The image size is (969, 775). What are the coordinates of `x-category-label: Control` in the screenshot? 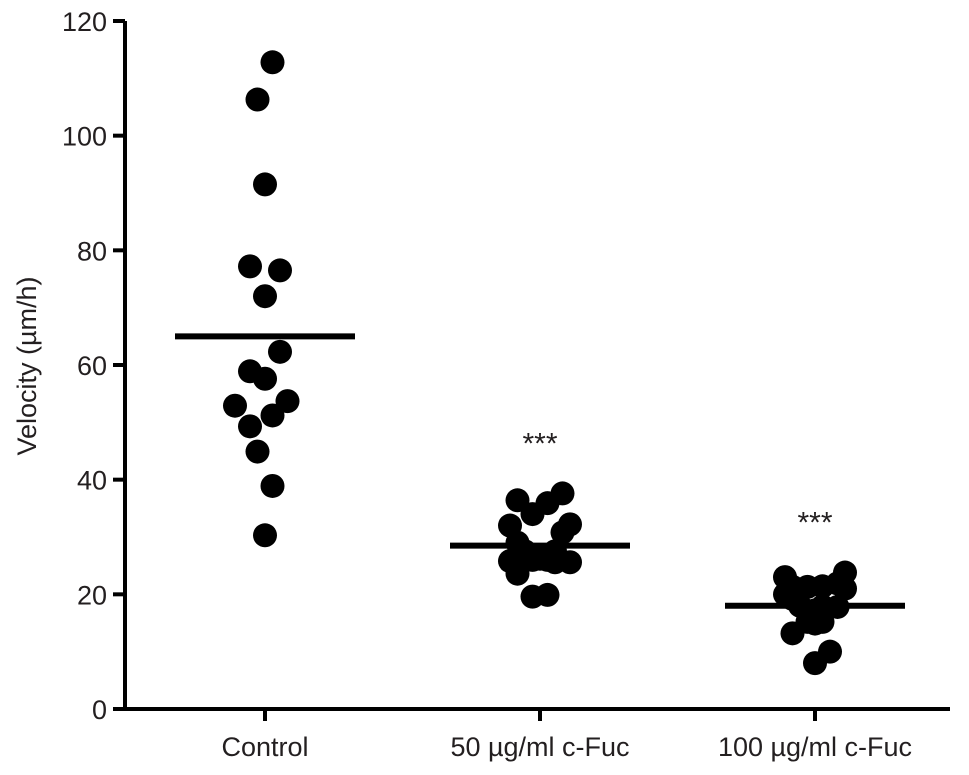 It's located at (264, 747).